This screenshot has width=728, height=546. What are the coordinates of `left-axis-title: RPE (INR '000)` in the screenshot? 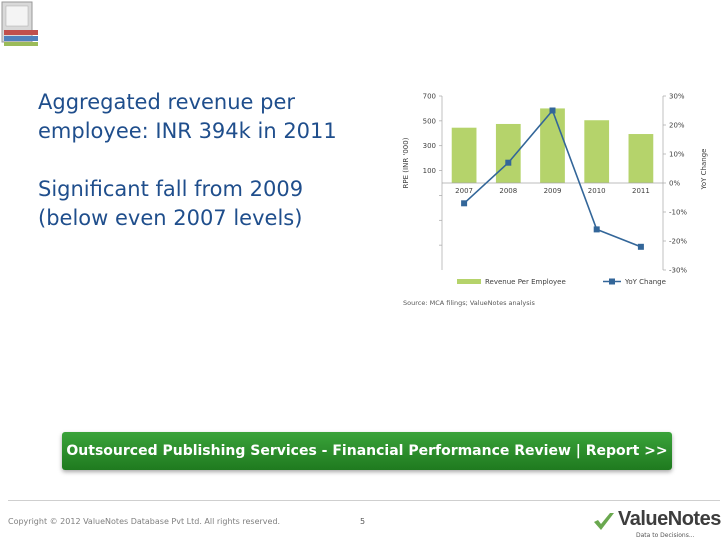 It's located at (406, 162).